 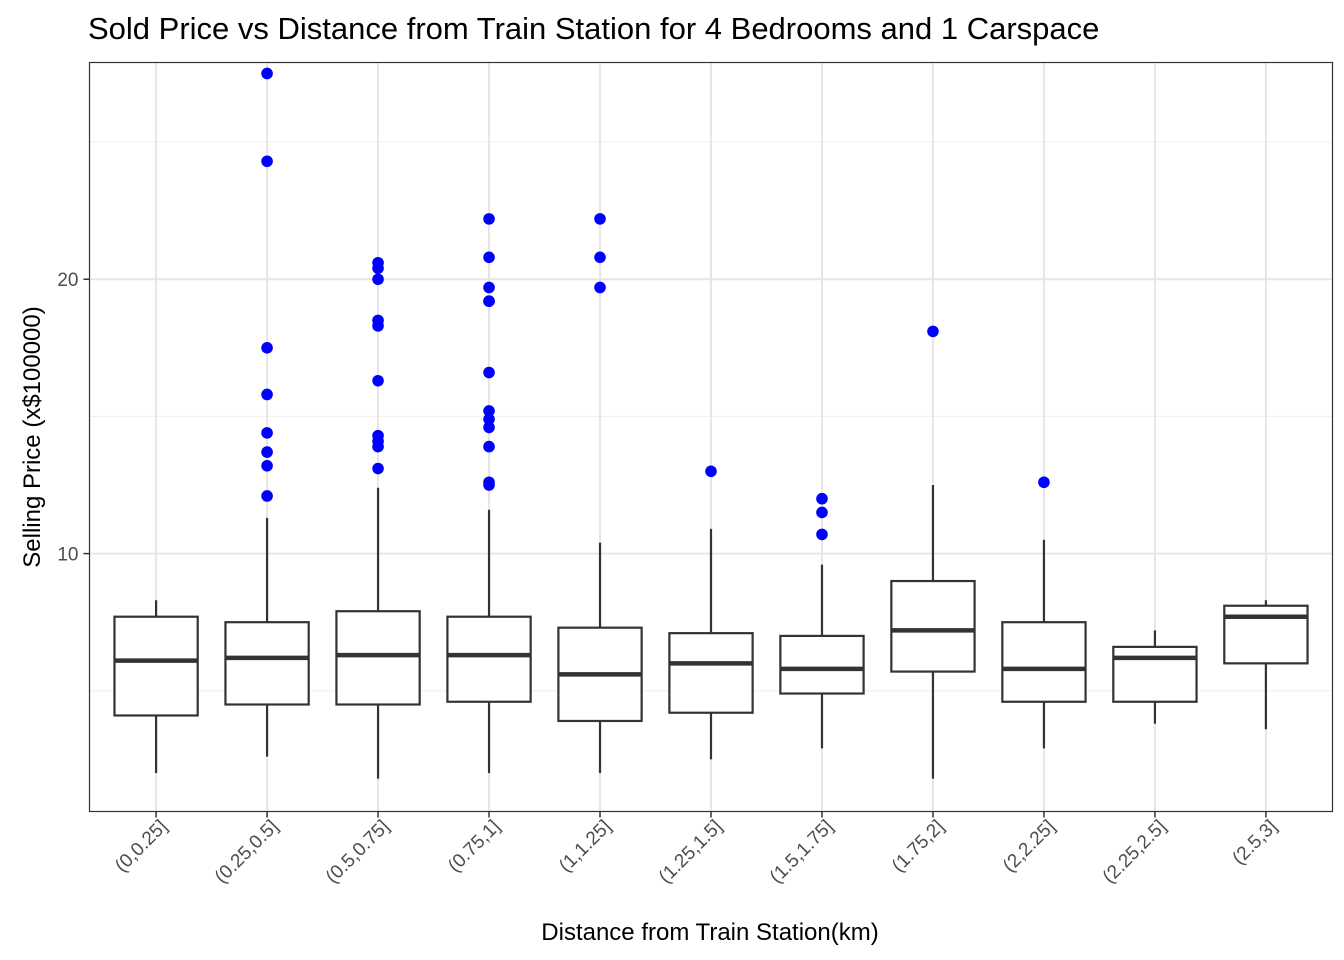 I want to click on x-axis-title: Distance from Train Station(km), so click(x=709, y=932).